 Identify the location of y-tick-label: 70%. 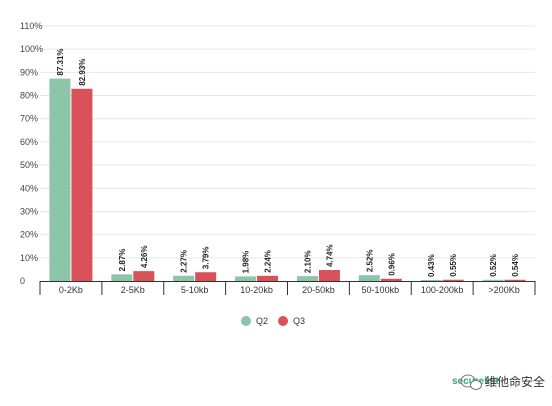
(29, 119).